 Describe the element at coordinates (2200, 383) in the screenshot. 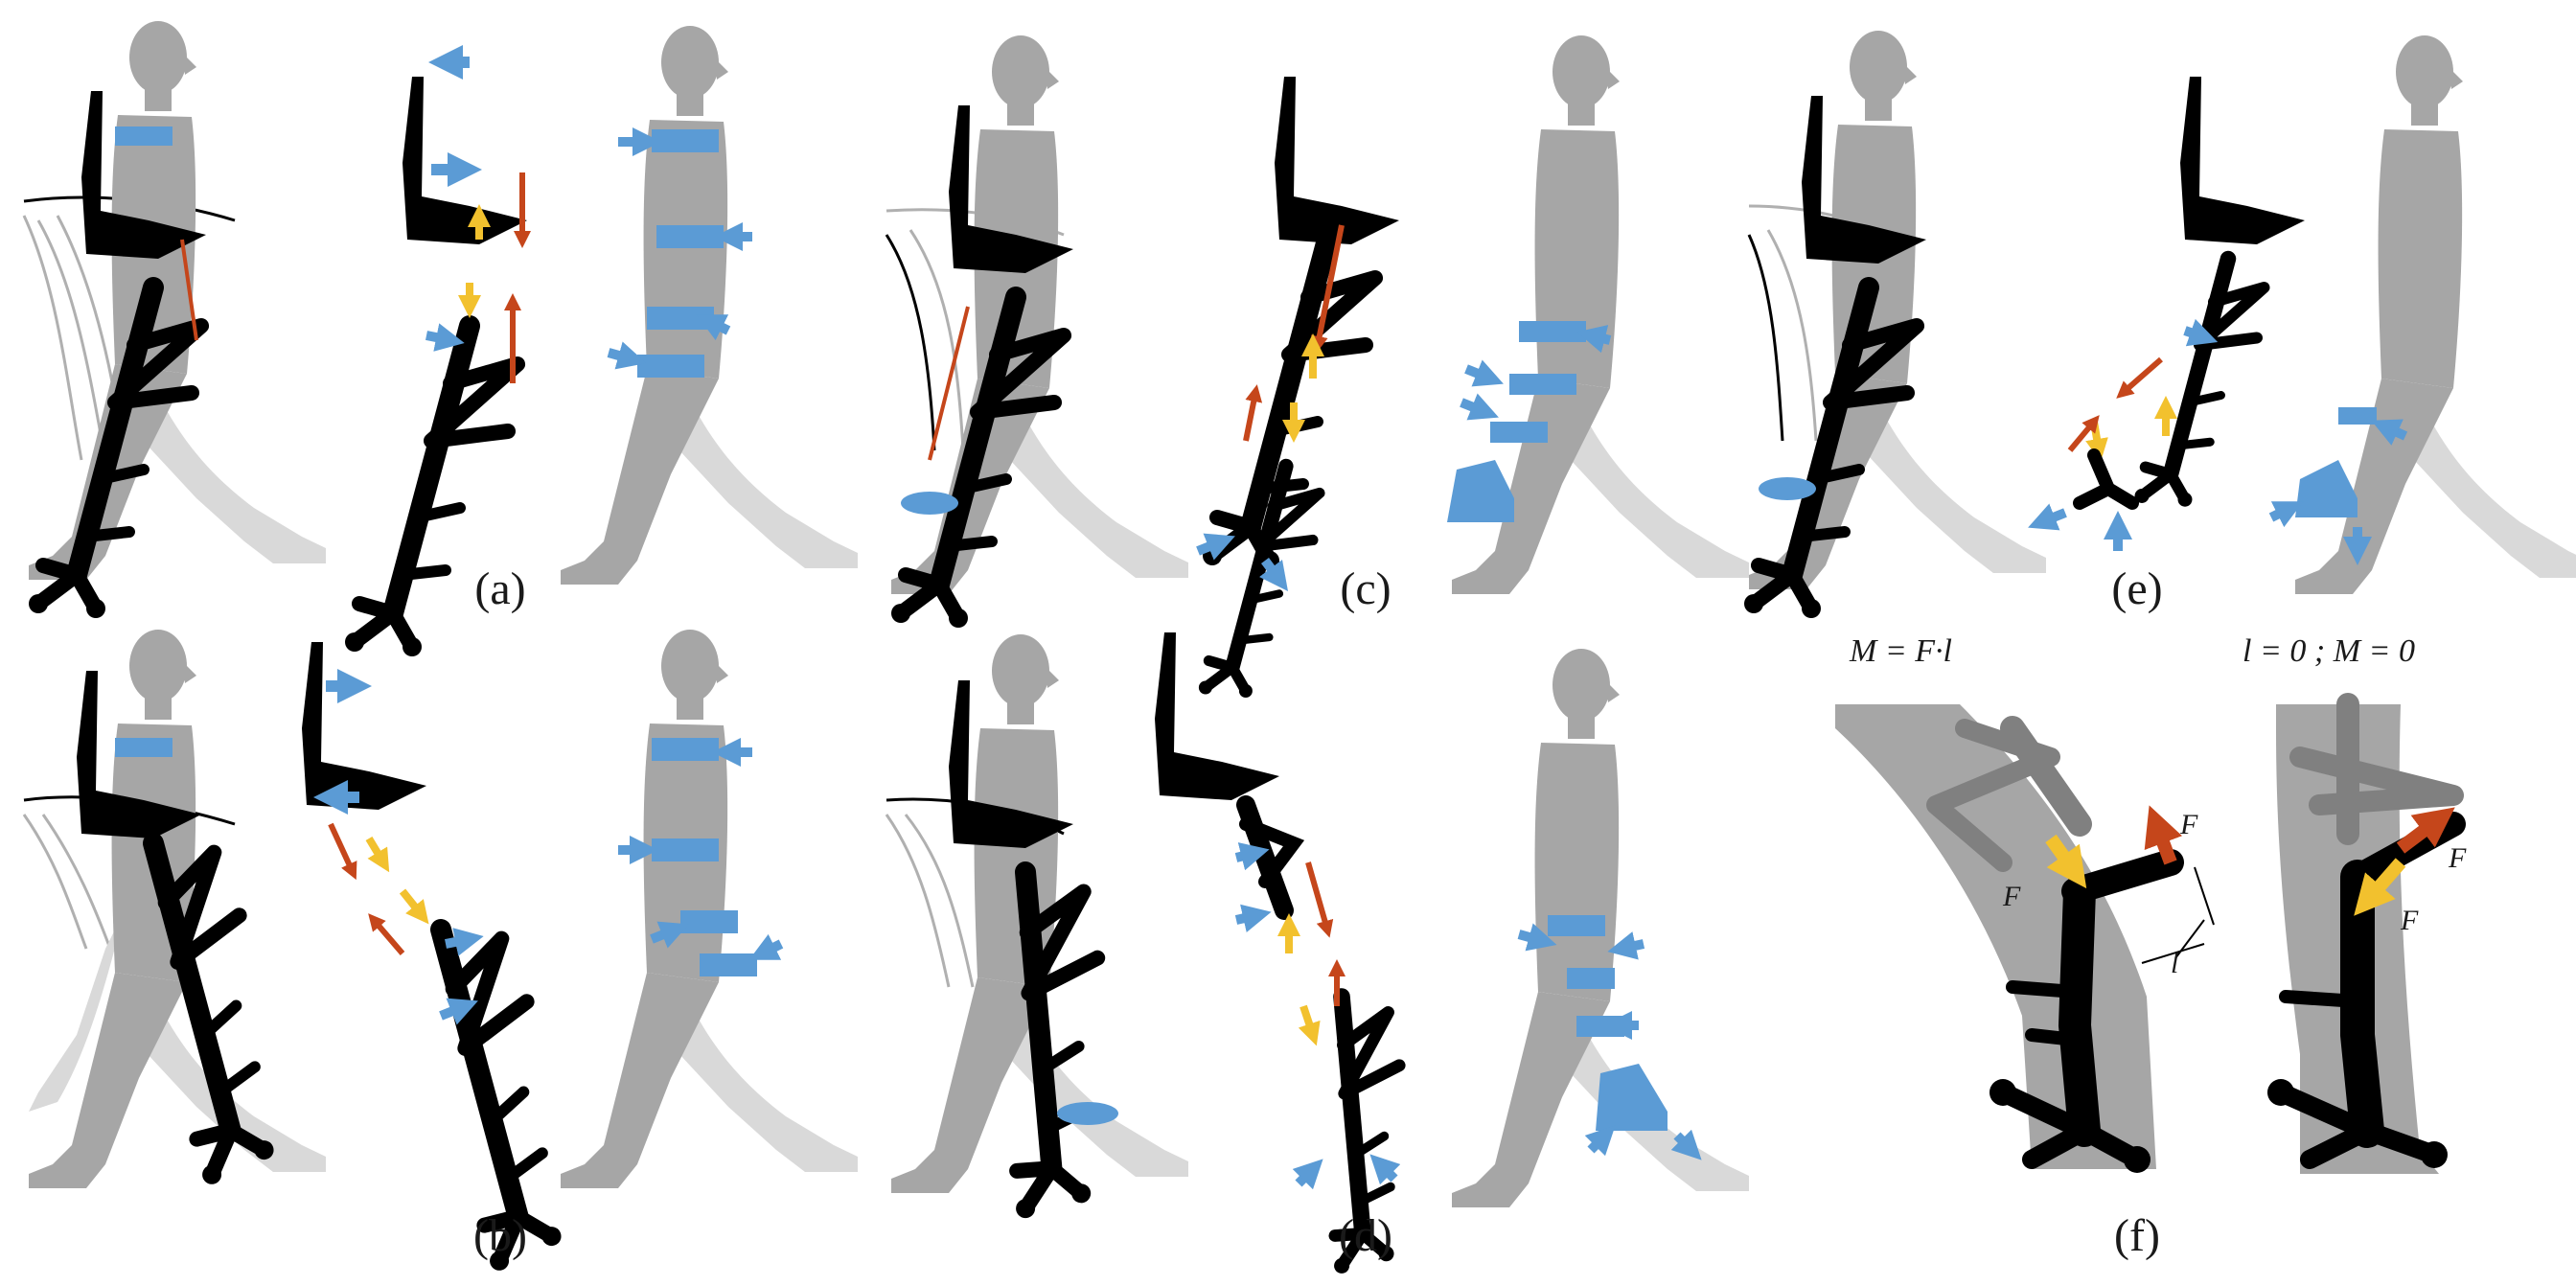

I see `exo-leg-e2` at that location.